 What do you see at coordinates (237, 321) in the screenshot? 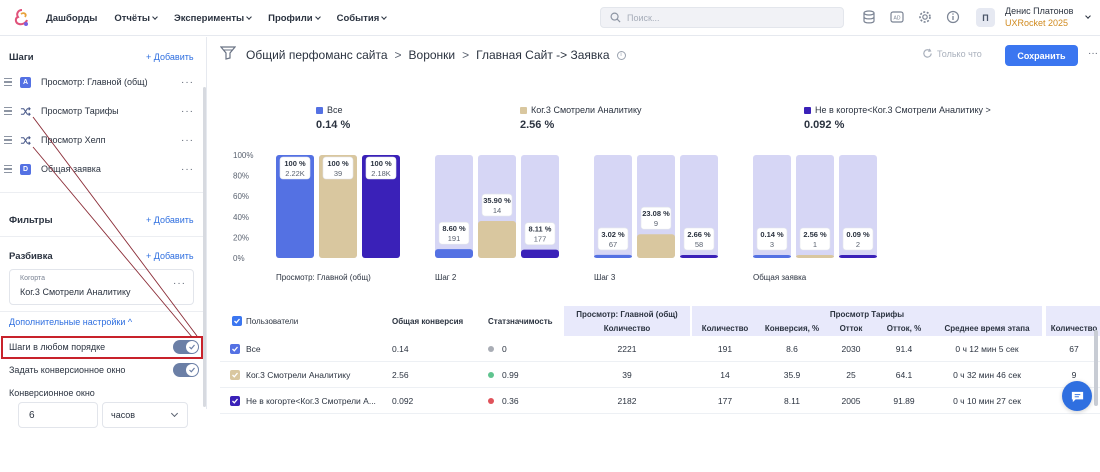
I see `select-all-checkbox` at bounding box center [237, 321].